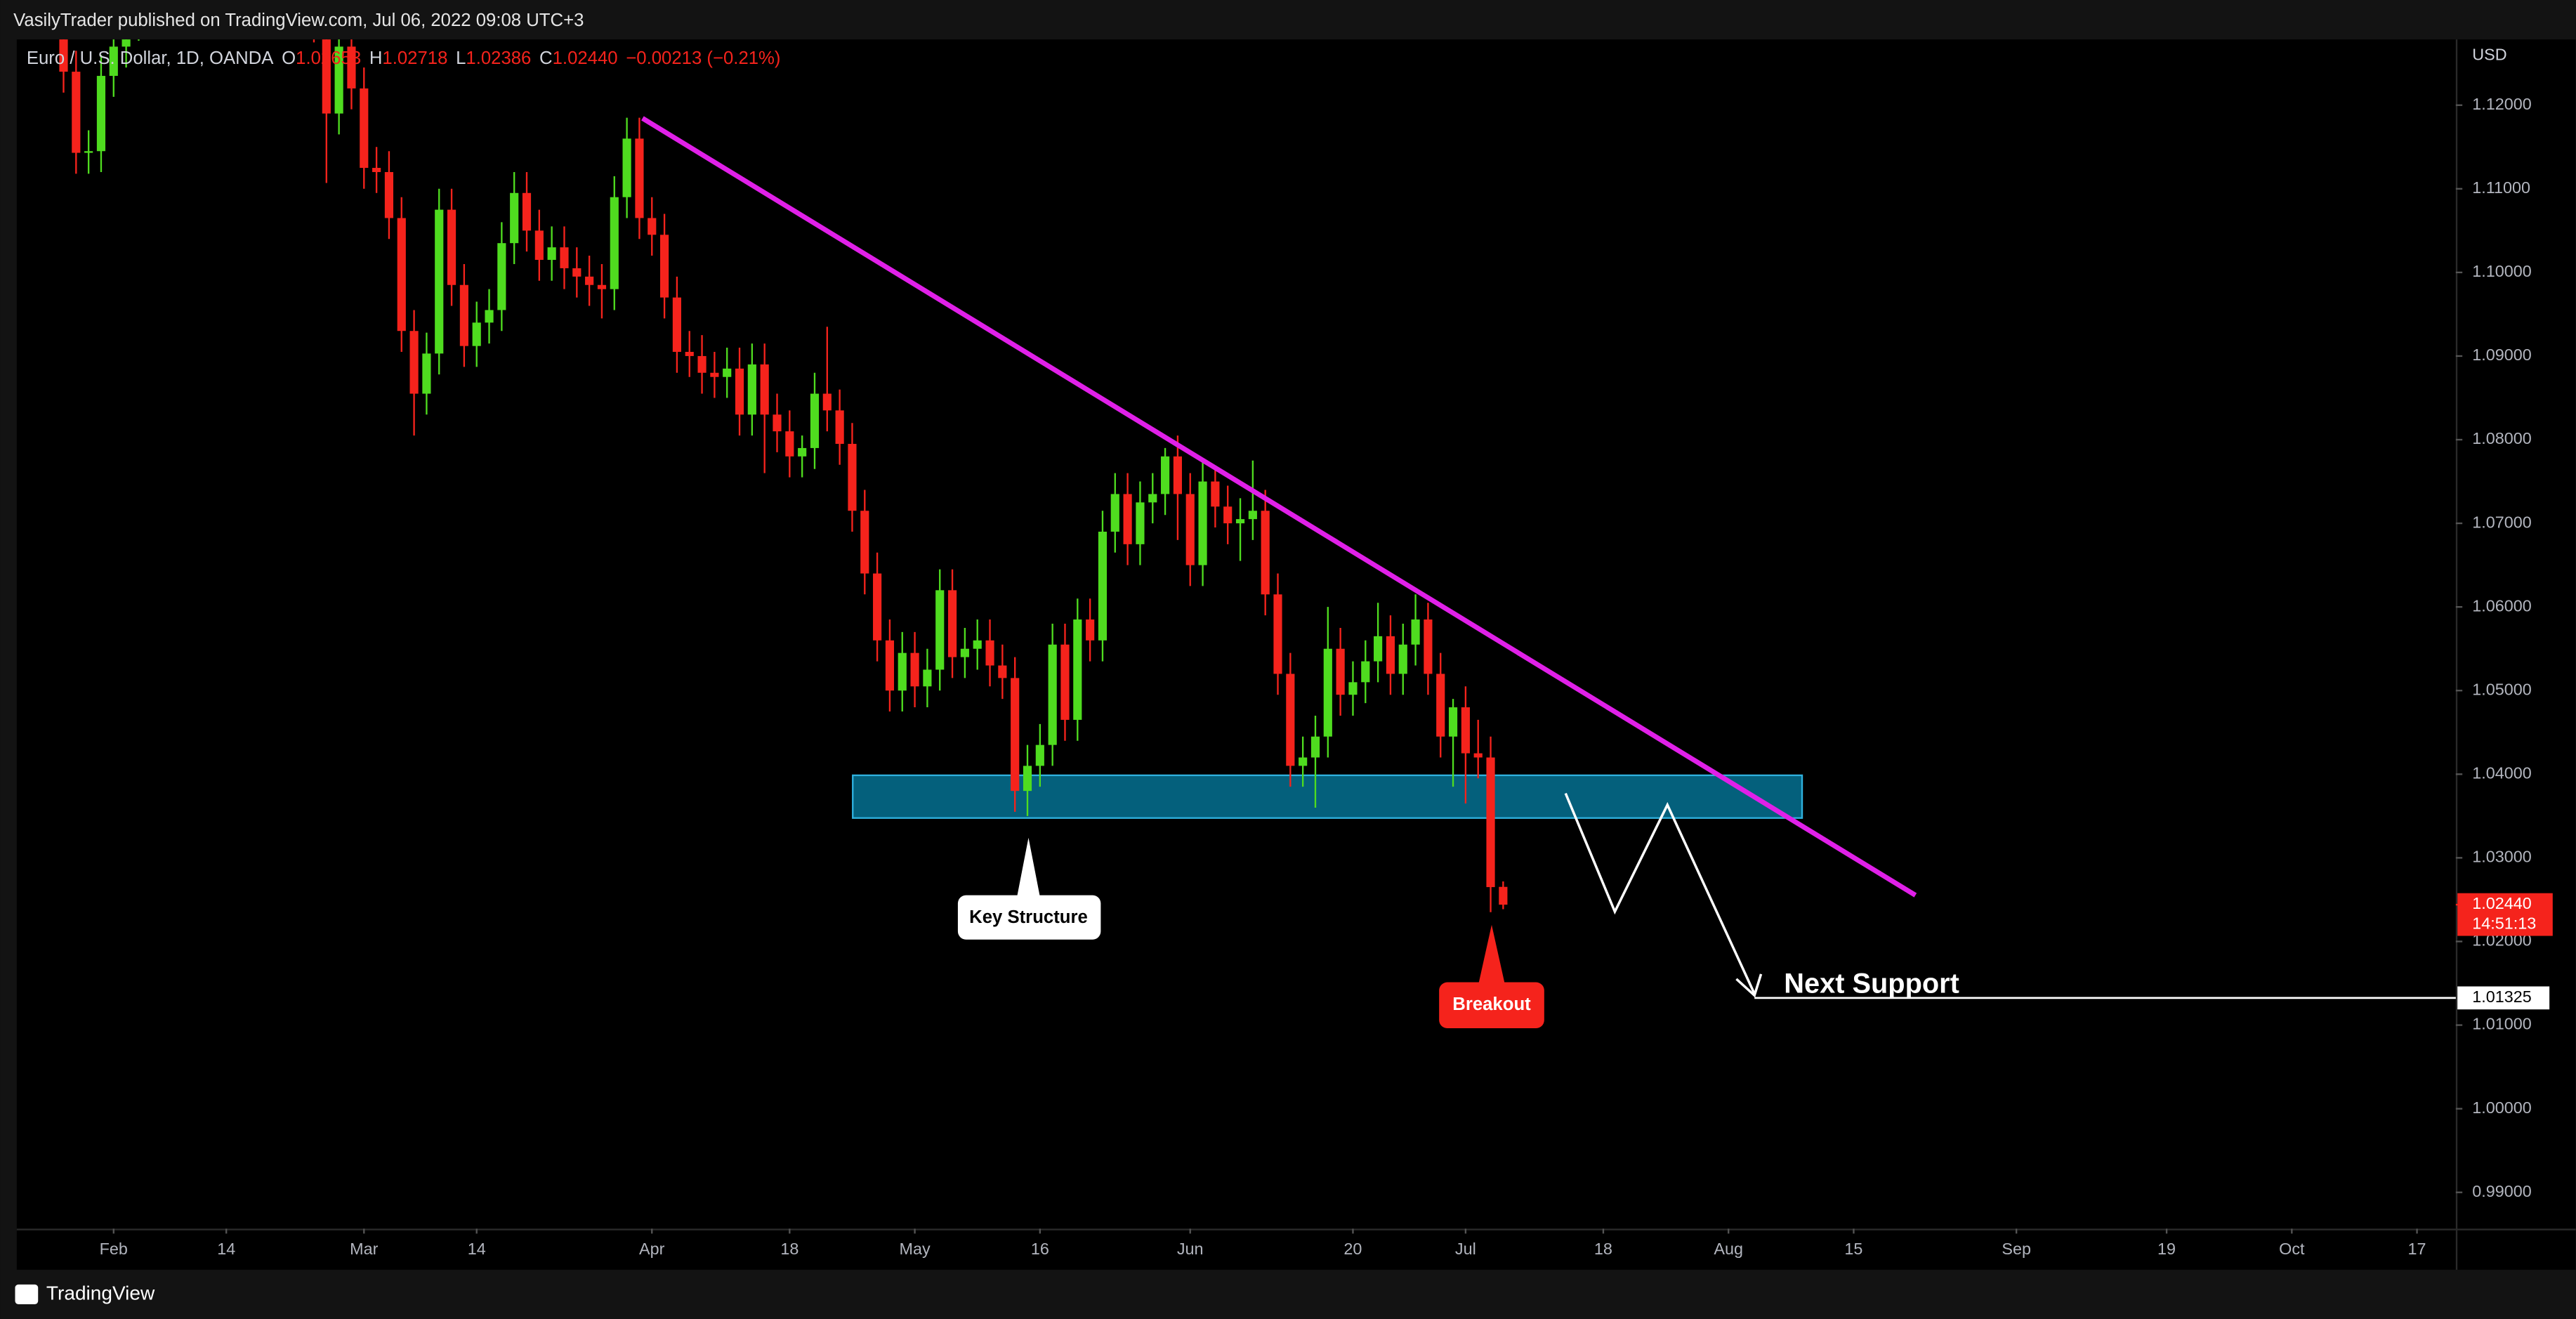 This screenshot has height=1319, width=2576. What do you see at coordinates (1465, 1249) in the screenshot?
I see `x-tick-label: Jul` at bounding box center [1465, 1249].